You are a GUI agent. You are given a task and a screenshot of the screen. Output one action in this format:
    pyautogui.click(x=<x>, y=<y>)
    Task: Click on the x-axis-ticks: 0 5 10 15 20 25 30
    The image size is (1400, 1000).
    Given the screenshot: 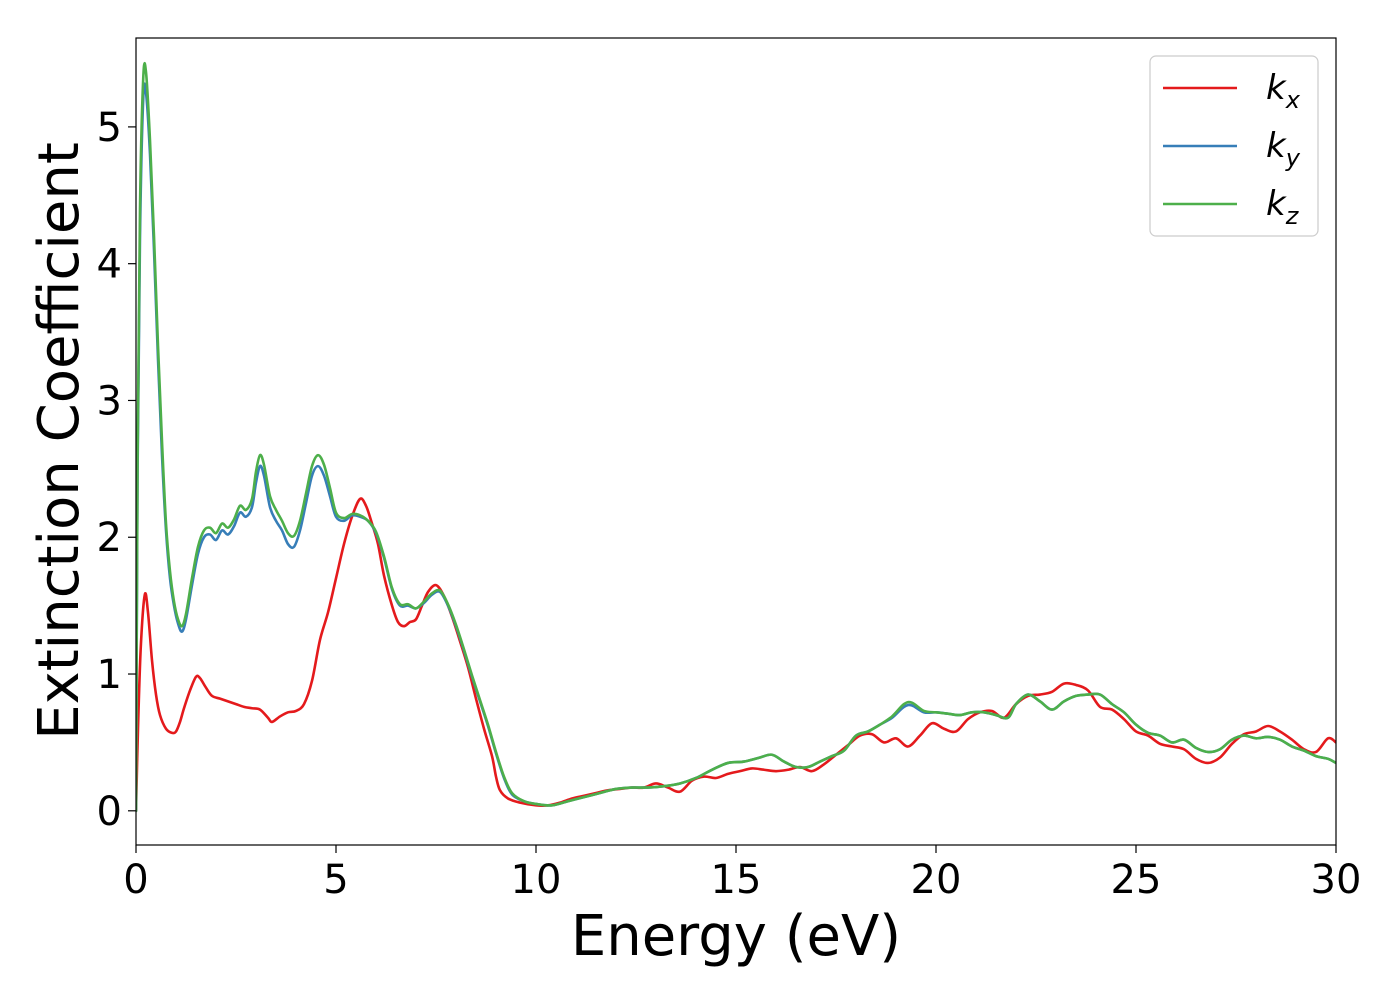 What is the action you would take?
    pyautogui.click(x=742, y=874)
    